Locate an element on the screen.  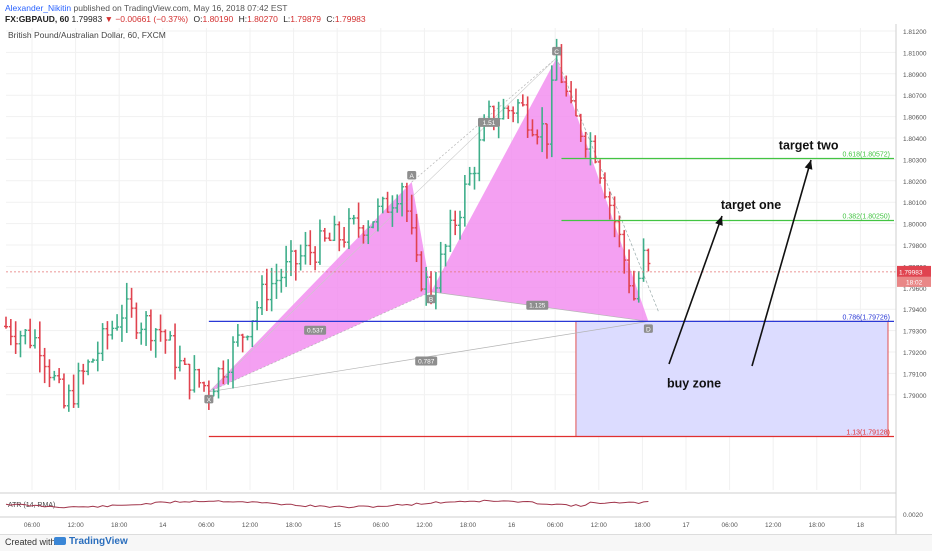
open-value: 1.80190 is located at coordinates (218, 19).